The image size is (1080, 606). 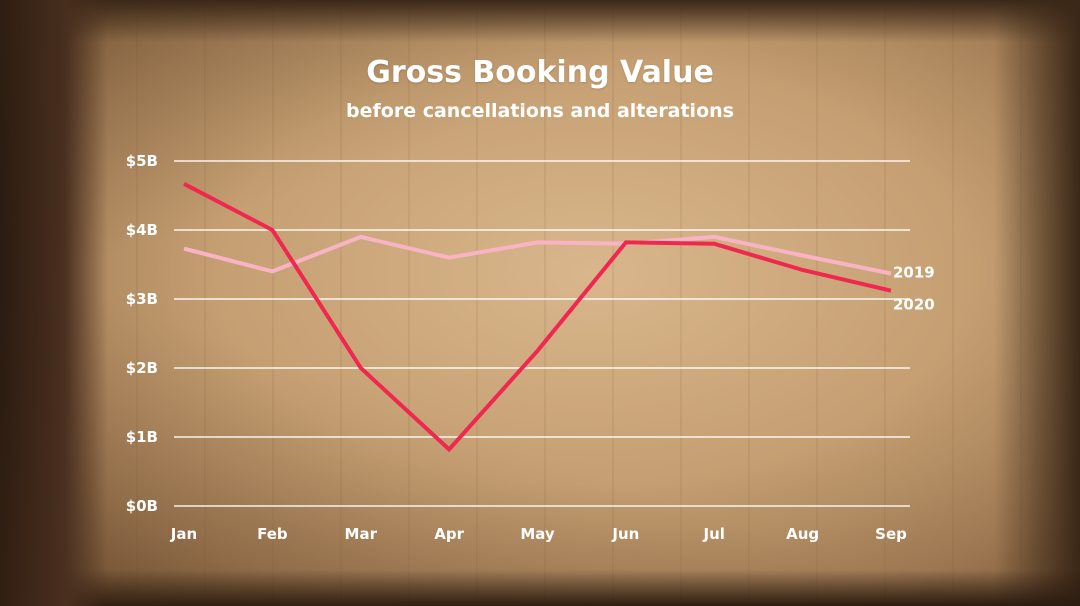 What do you see at coordinates (183, 534) in the screenshot?
I see `x-tick-label: Jan` at bounding box center [183, 534].